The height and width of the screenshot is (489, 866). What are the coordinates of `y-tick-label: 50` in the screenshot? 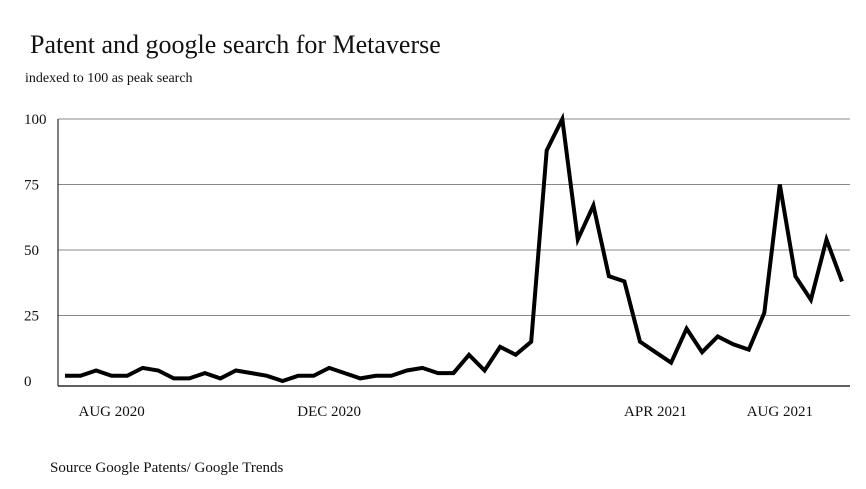 It's located at (31, 251).